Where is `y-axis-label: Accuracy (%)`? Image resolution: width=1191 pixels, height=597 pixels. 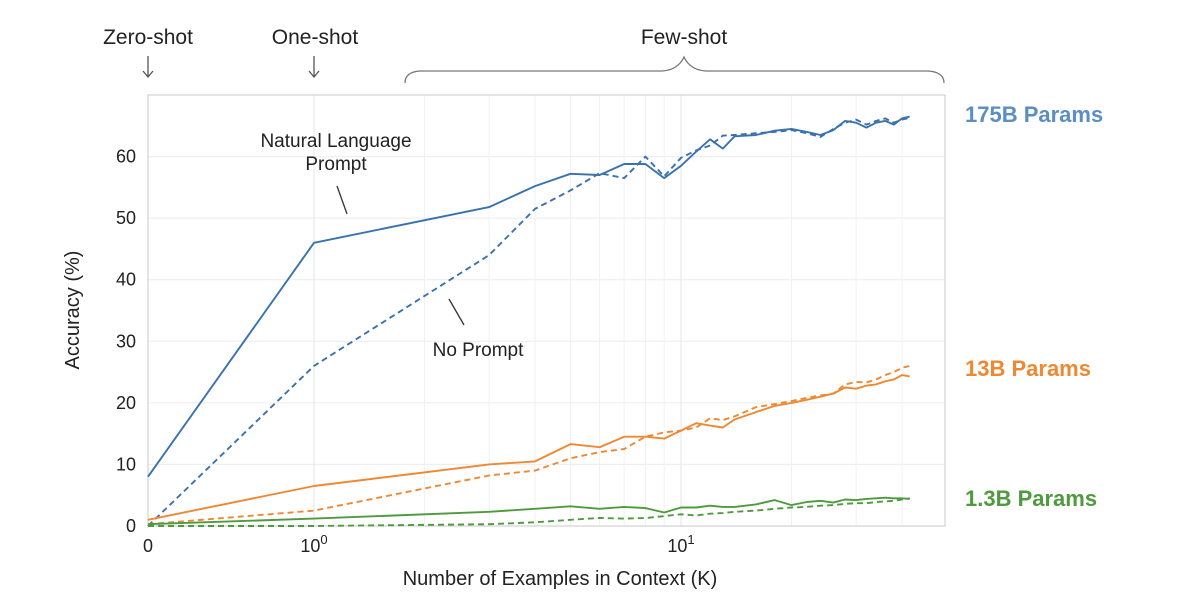 y-axis-label: Accuracy (%) is located at coordinates (73, 310).